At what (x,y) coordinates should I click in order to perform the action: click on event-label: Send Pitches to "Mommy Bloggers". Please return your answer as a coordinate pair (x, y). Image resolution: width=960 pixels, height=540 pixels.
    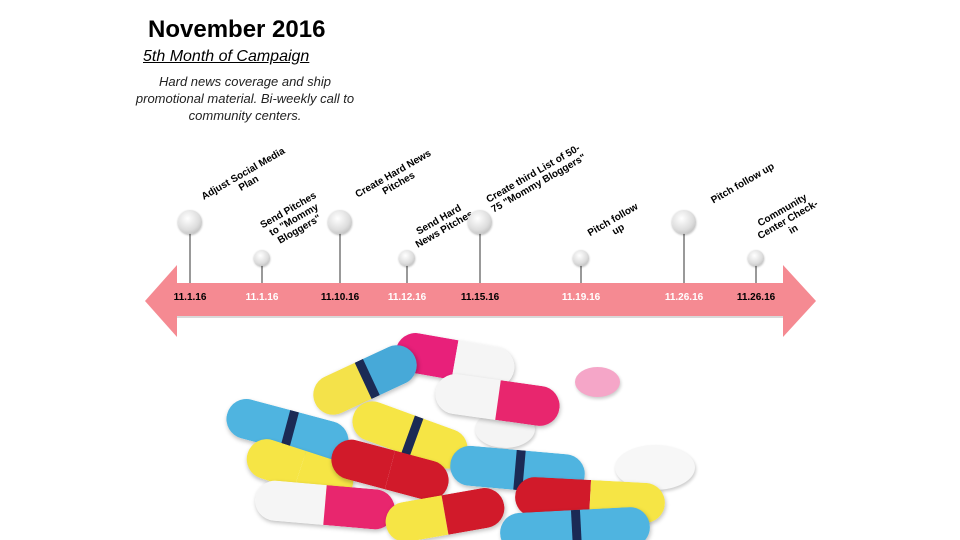
    Looking at the image, I should click on (291, 218).